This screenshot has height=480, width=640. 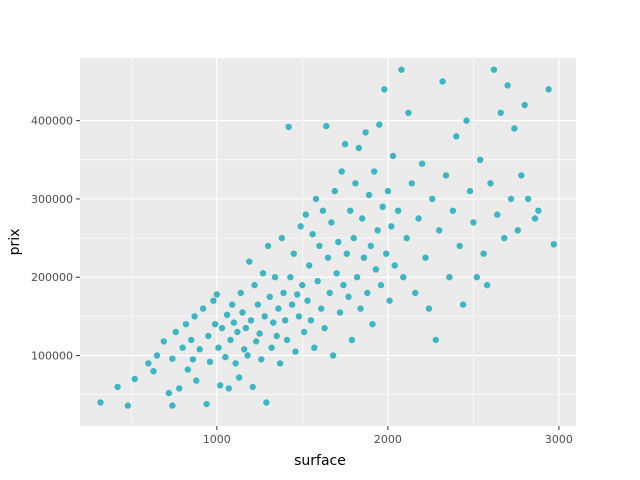 I want to click on y-tick-label: 200000, so click(x=52, y=277).